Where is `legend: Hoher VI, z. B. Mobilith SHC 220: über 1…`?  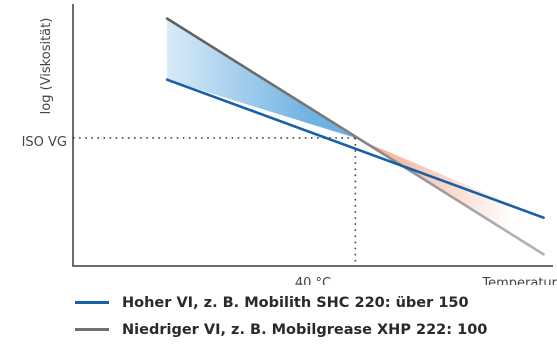 legend: Hoher VI, z. B. Mobilith SHC 220: über 1… is located at coordinates (281, 316).